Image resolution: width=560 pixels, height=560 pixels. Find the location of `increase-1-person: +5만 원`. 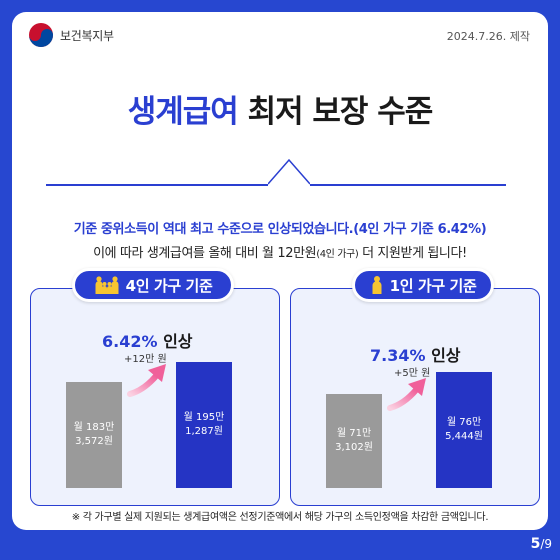

increase-1-person: +5만 원 is located at coordinates (412, 373).